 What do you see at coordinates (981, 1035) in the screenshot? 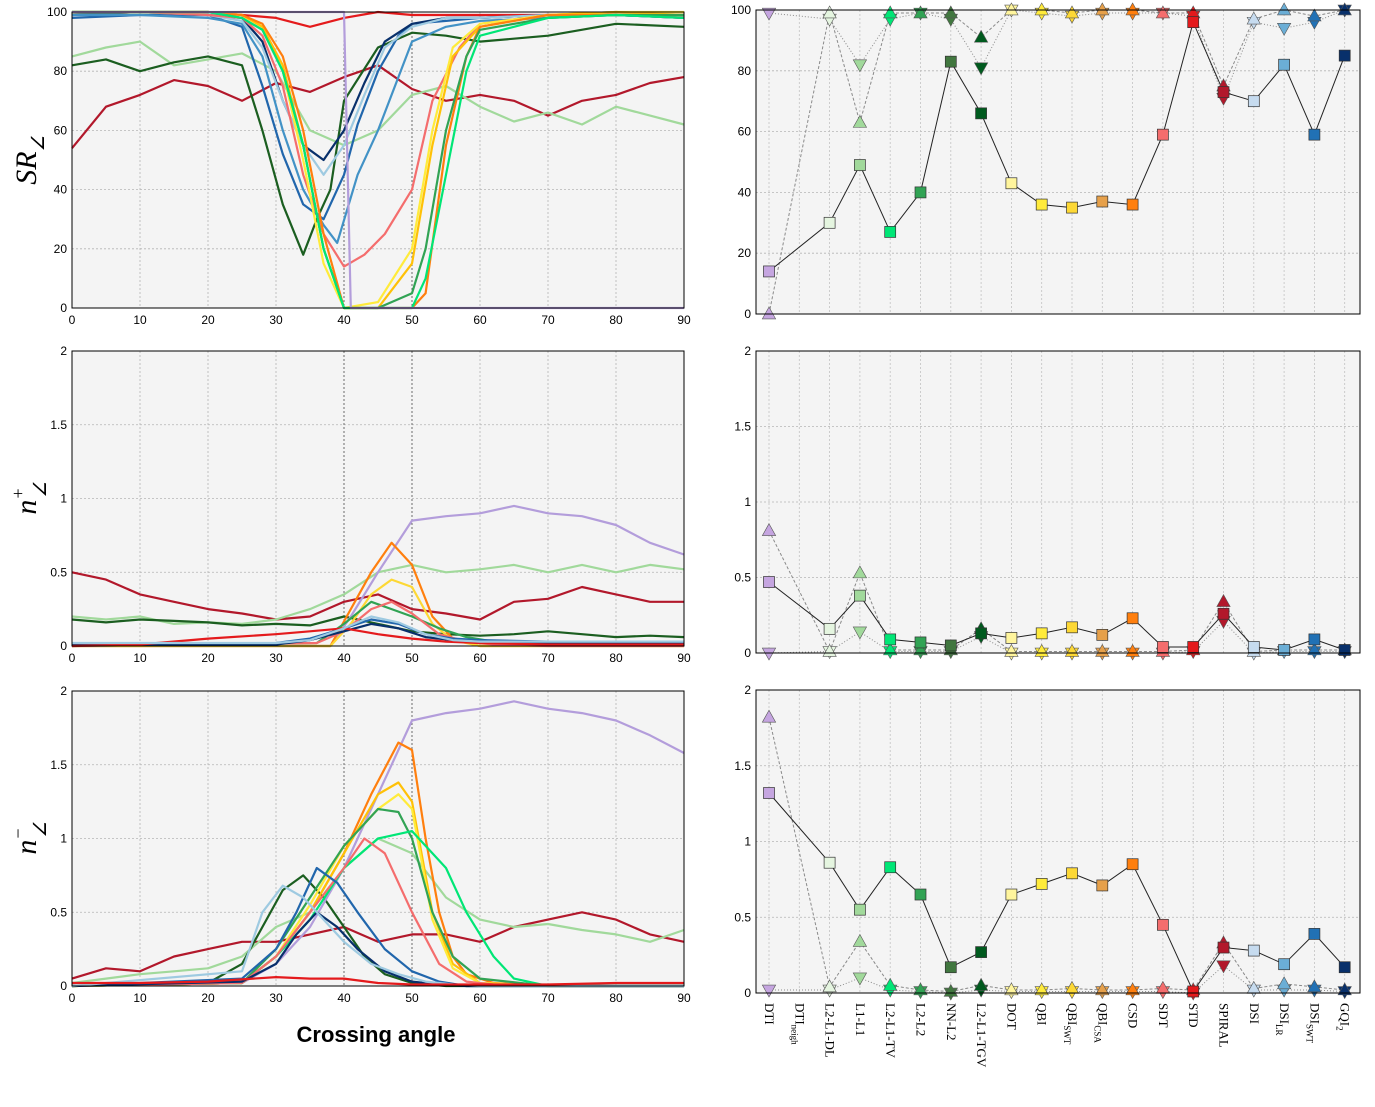
I see `method-label: L2-L1-TGV` at bounding box center [981, 1035].